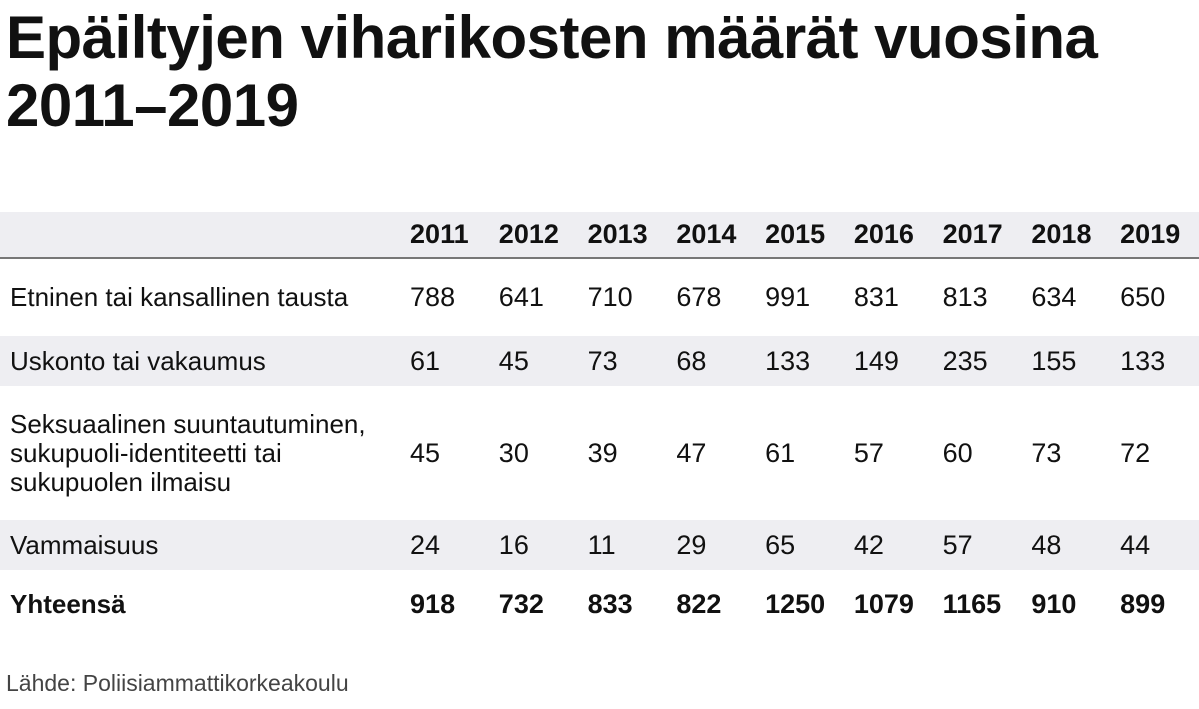 This screenshot has width=1199, height=709. Describe the element at coordinates (68, 603) in the screenshot. I see `total-label: Yhteensä` at that location.